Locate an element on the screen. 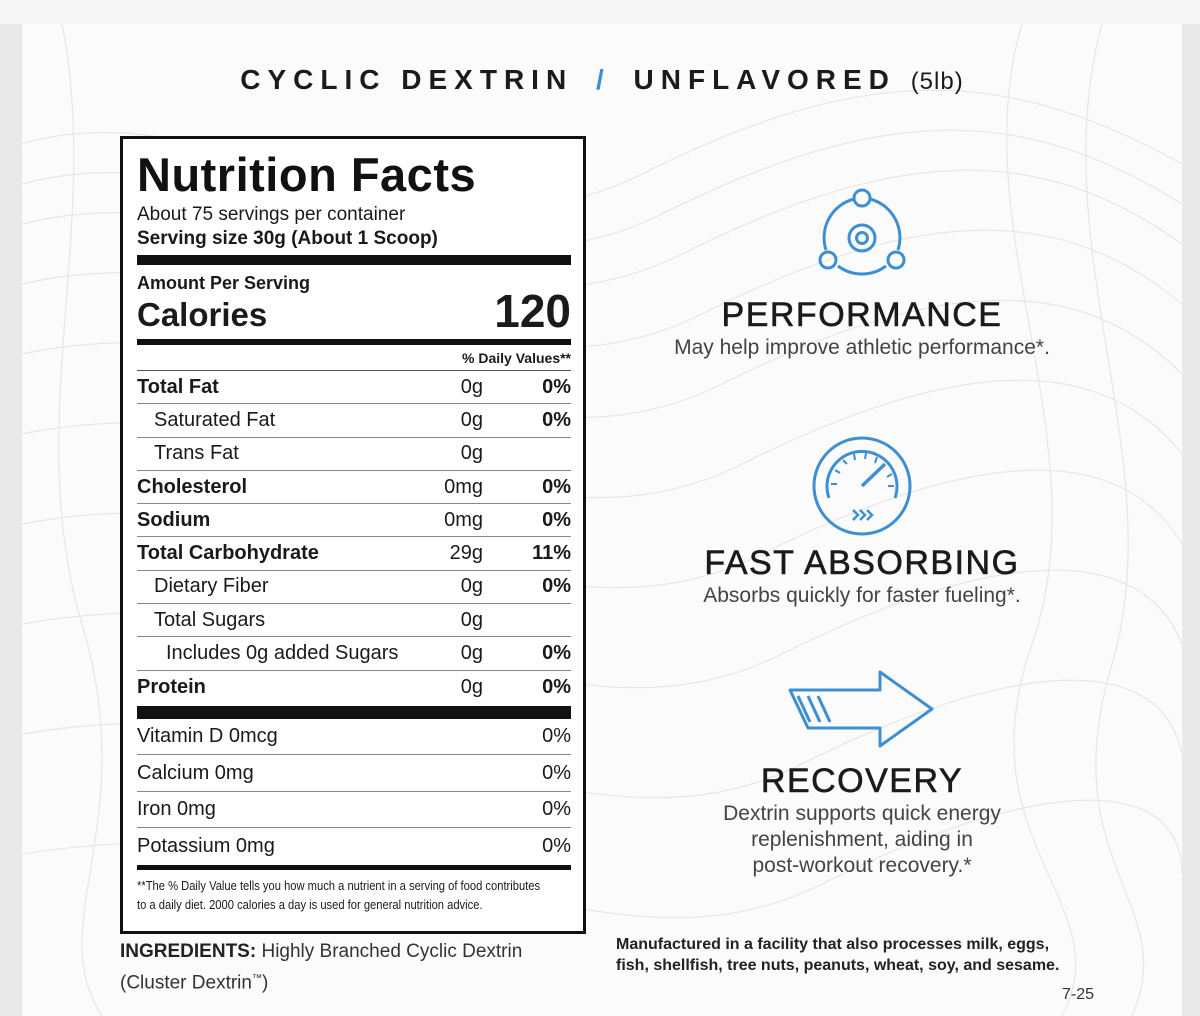 This screenshot has height=1016, width=1200. top-bar is located at coordinates (600, 12).